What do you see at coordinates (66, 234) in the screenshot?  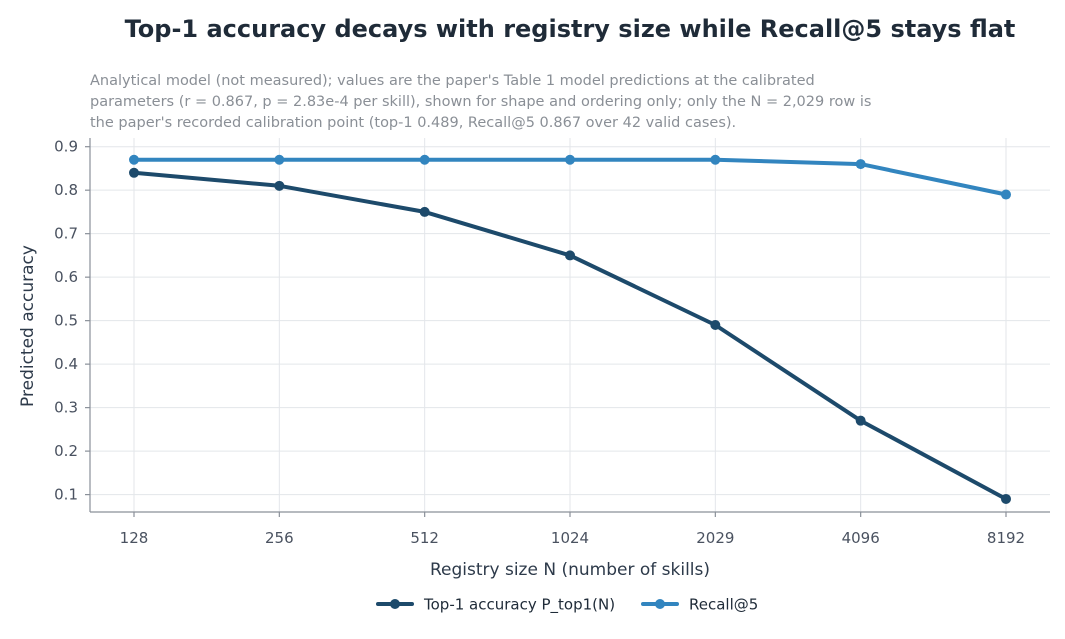 I see `y-tick-label: 0.7` at bounding box center [66, 234].